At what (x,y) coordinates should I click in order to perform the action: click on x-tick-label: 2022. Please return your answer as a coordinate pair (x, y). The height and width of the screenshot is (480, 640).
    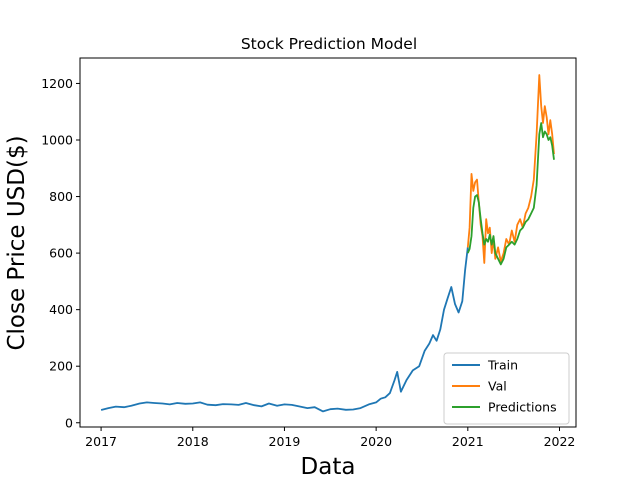
    Looking at the image, I should click on (560, 441).